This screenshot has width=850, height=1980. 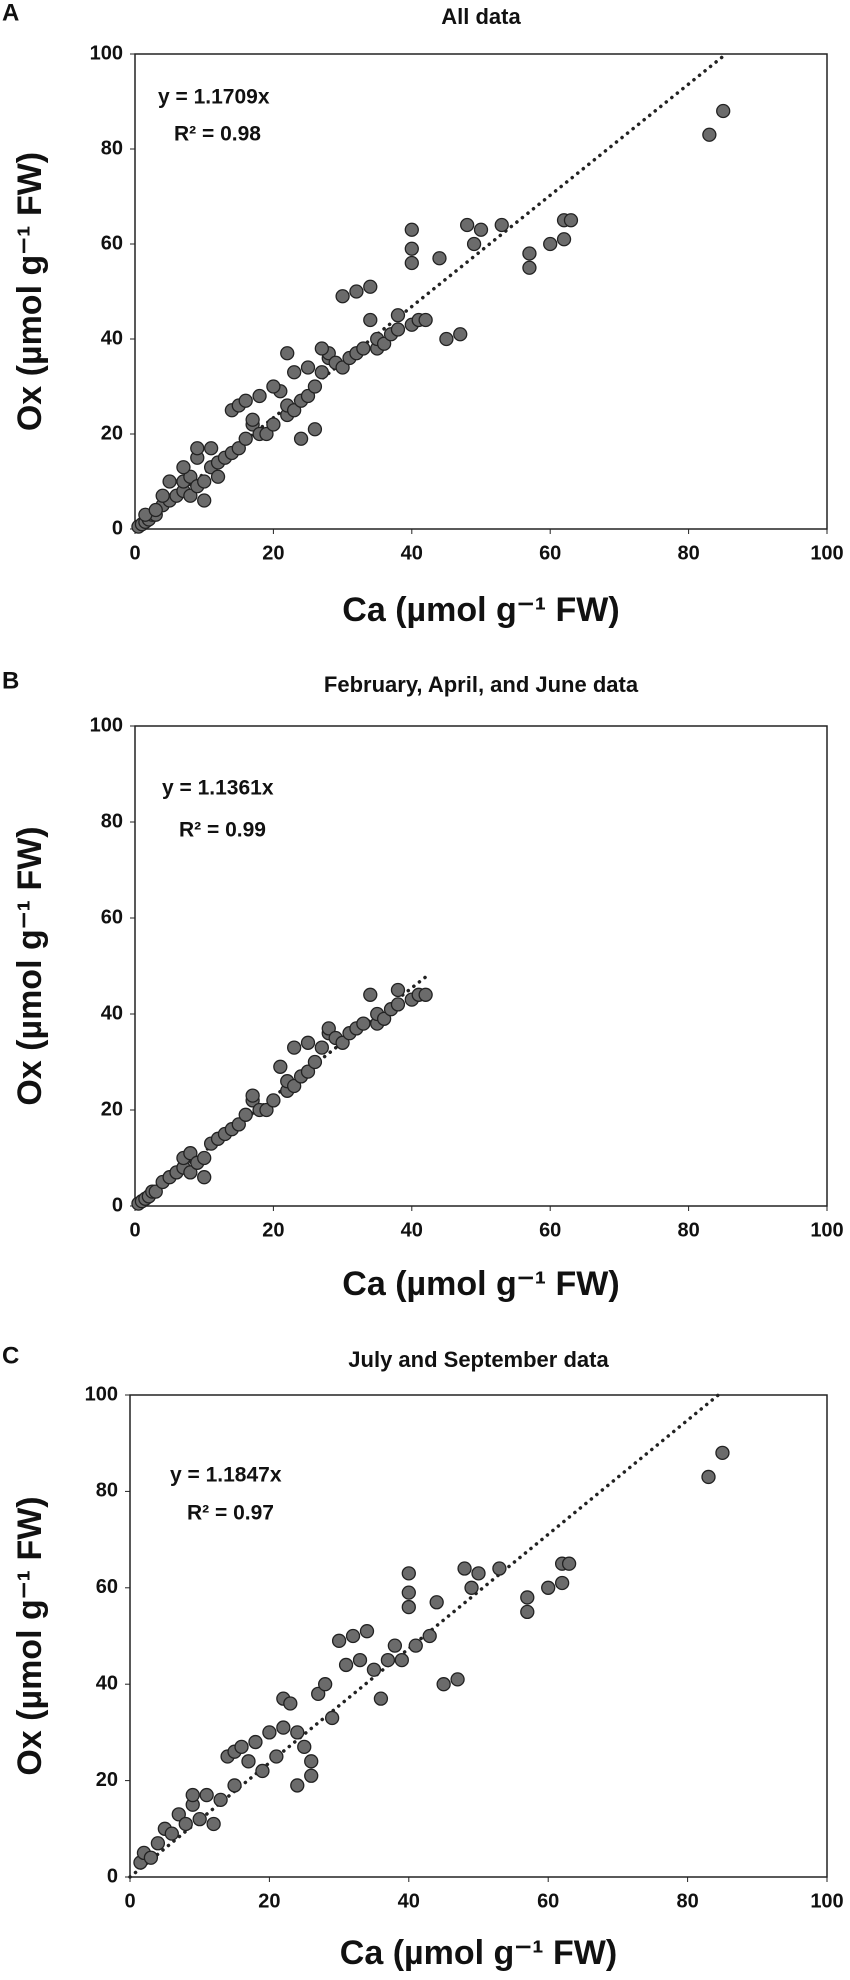 I want to click on chart-title: All data, so click(x=481, y=16).